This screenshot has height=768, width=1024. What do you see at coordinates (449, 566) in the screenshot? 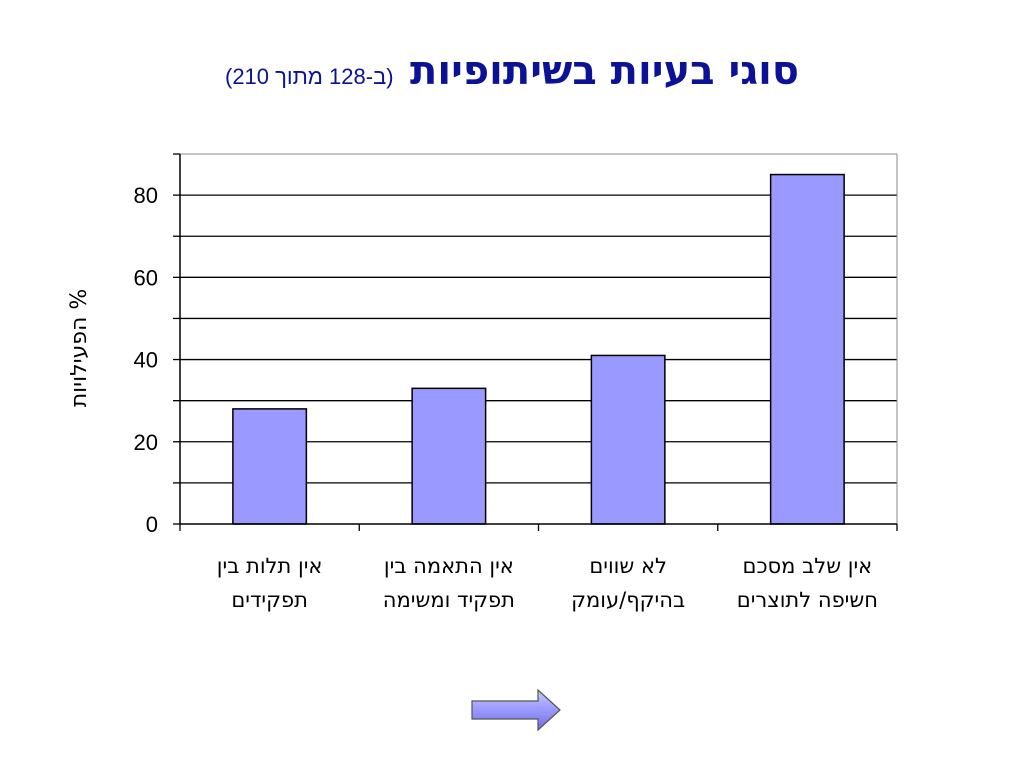
I see `x-category-label: אין התאמה בין` at bounding box center [449, 566].